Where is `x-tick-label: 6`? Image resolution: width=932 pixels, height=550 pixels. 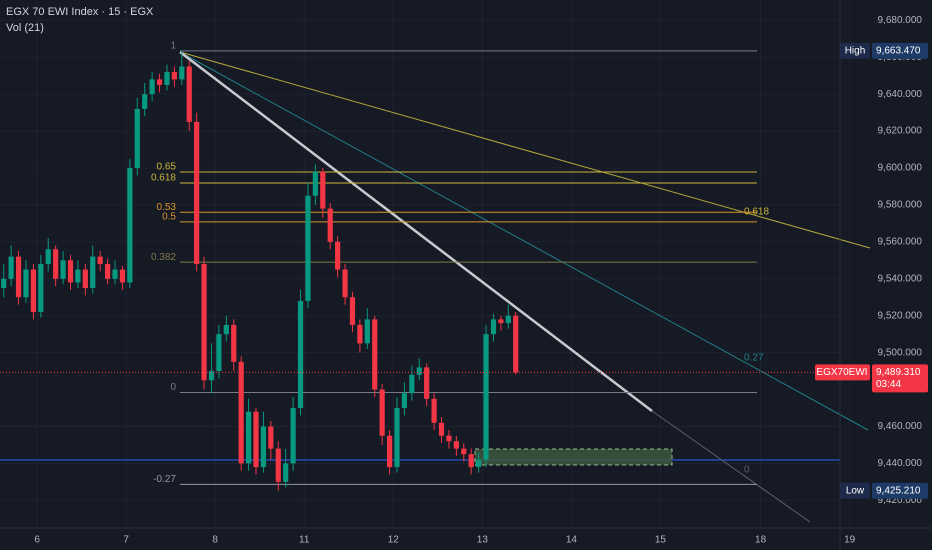
x-tick-label: 6 is located at coordinates (37, 540).